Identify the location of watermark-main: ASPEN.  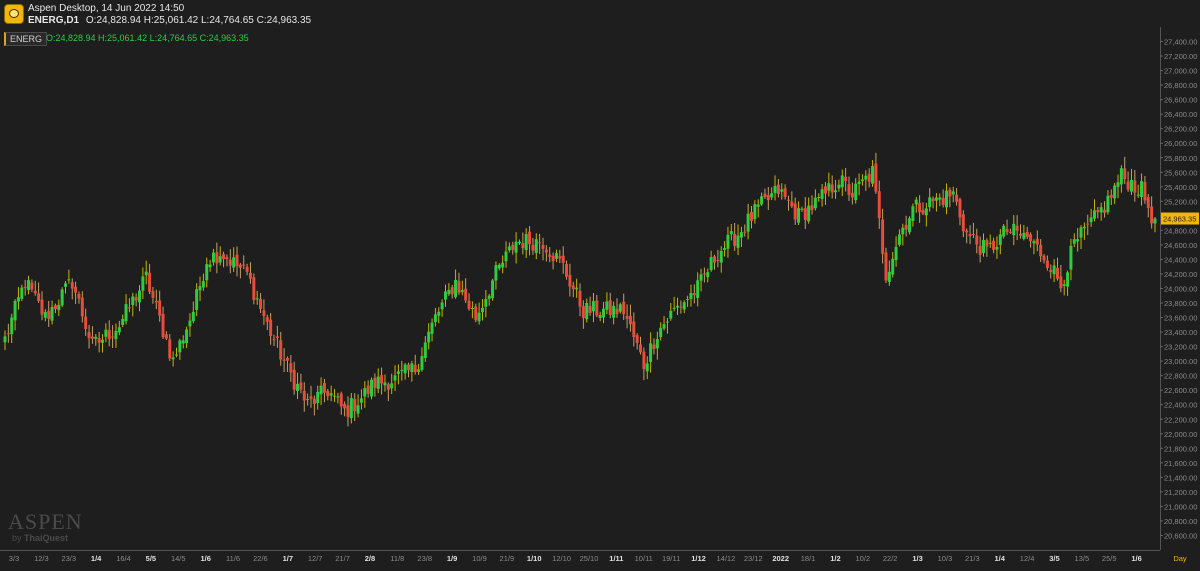
(45, 521).